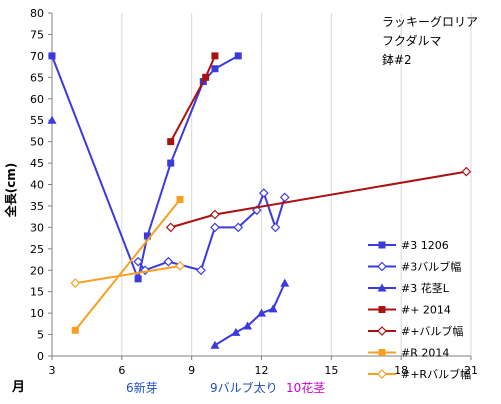  Describe the element at coordinates (305, 387) in the screenshot. I see `month-event-label: 10花茎` at that location.